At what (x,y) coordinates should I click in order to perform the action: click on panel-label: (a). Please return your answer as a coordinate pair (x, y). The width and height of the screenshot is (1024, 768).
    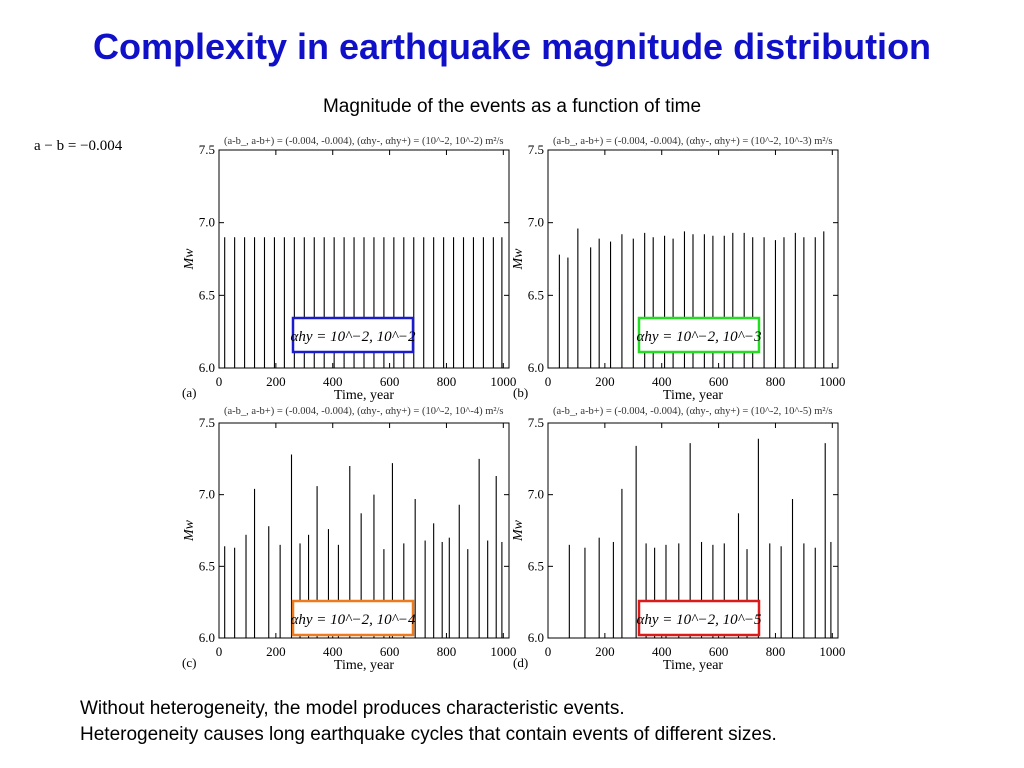
    Looking at the image, I should click on (189, 392).